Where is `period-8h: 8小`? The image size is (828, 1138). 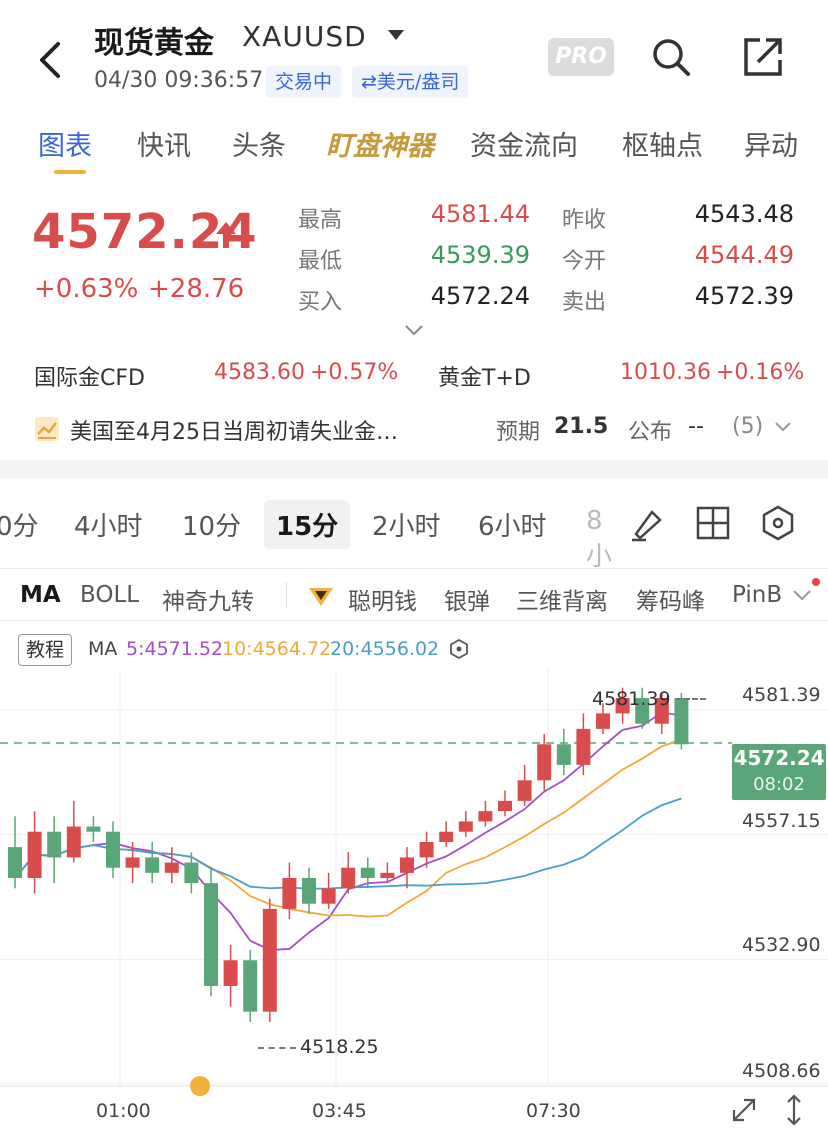 period-8h: 8小 is located at coordinates (599, 539).